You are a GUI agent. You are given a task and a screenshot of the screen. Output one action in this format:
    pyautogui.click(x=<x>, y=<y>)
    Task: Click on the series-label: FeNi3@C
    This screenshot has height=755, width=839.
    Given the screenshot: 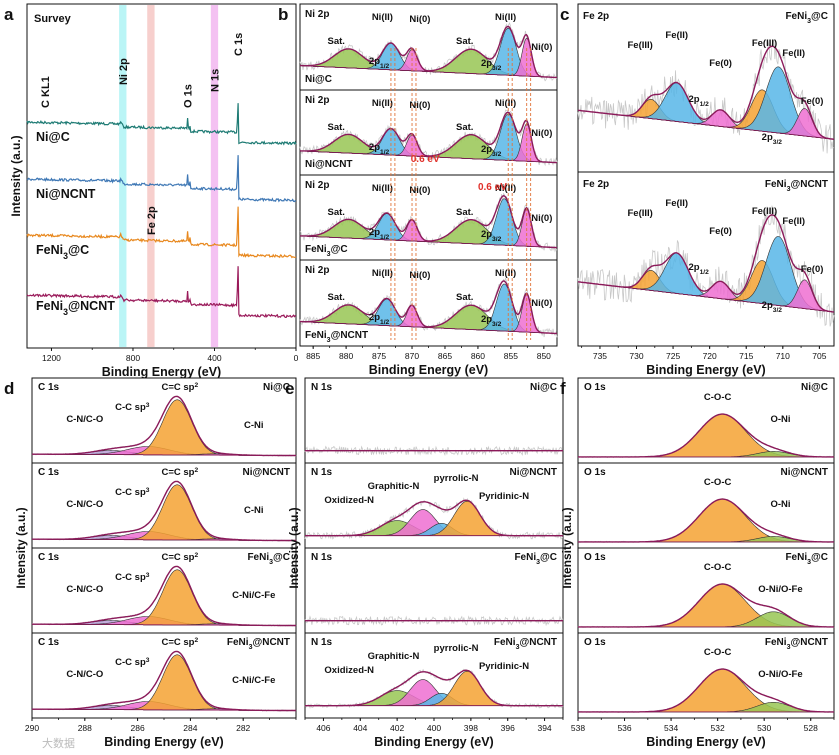 What is the action you would take?
    pyautogui.click(x=62, y=252)
    